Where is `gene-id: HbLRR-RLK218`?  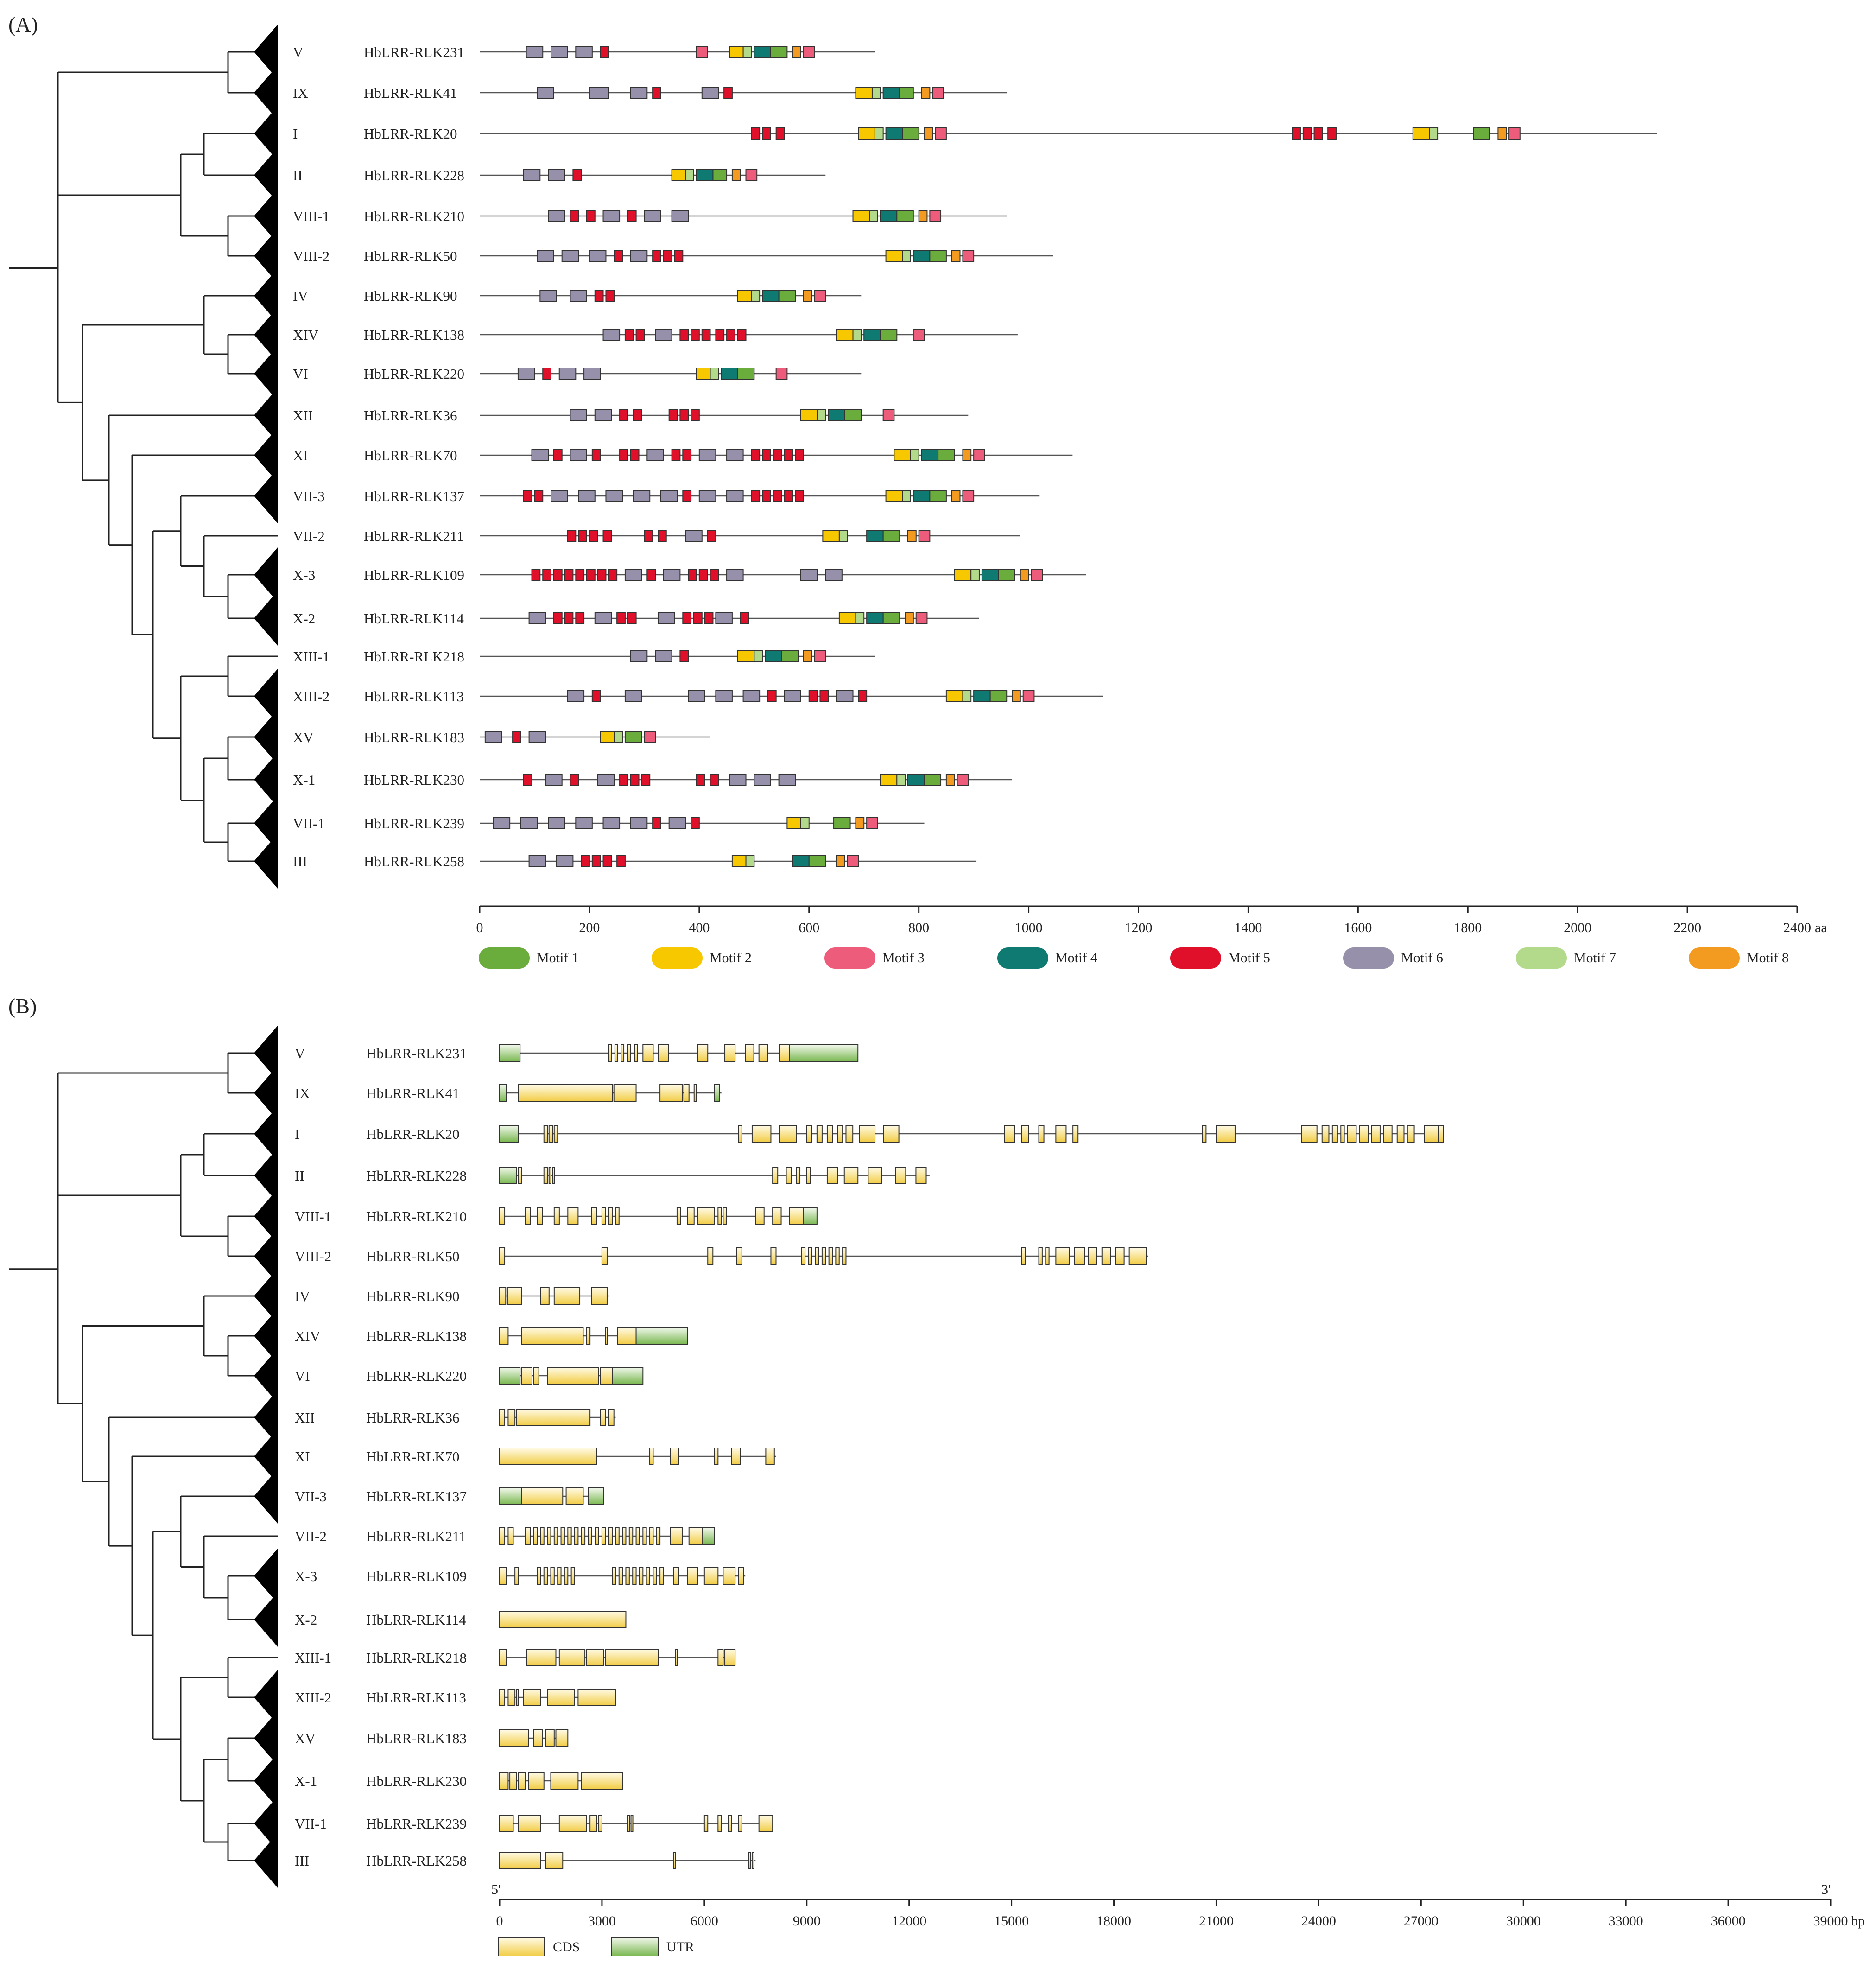
gene-id: HbLRR-RLK218 is located at coordinates (416, 1658).